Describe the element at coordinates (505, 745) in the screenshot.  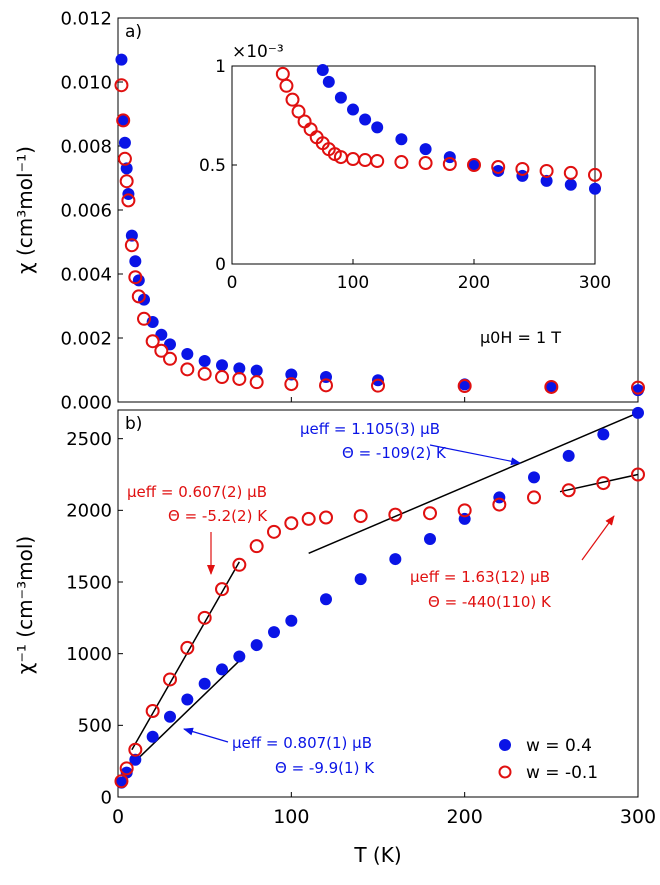
I see `legend-marker-blue` at that location.